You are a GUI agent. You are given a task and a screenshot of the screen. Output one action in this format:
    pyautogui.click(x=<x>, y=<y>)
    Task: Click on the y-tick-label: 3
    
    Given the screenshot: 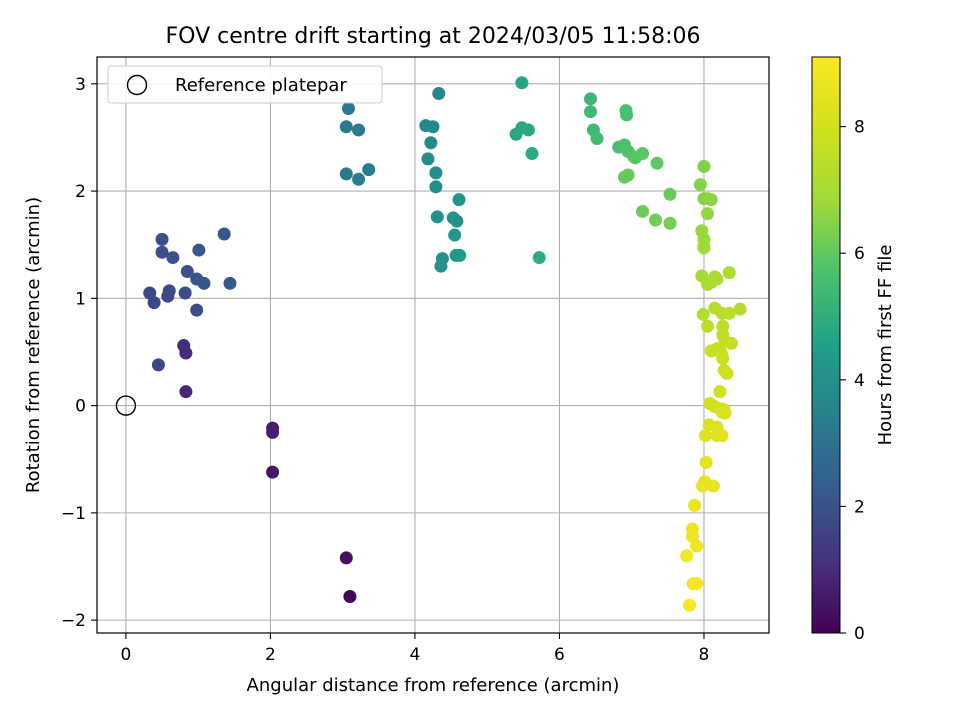 What is the action you would take?
    pyautogui.click(x=80, y=85)
    